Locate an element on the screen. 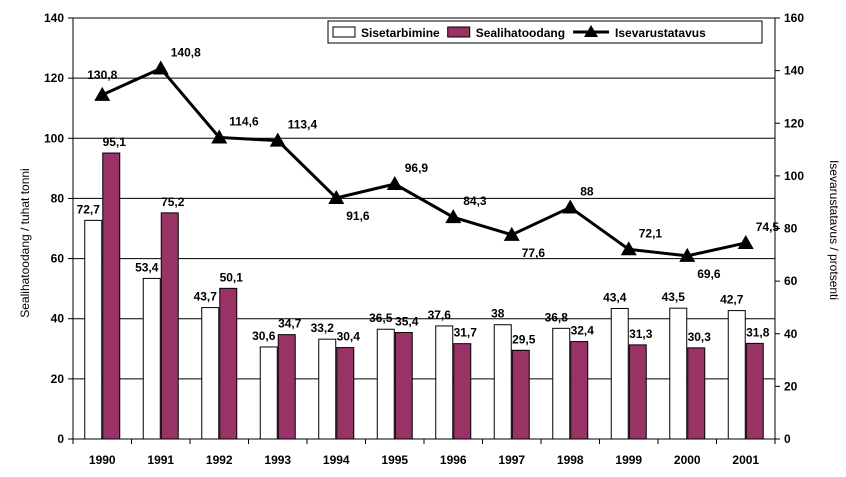 The height and width of the screenshot is (477, 846). data-label-sisetarbimine: 43,7 is located at coordinates (206, 297).